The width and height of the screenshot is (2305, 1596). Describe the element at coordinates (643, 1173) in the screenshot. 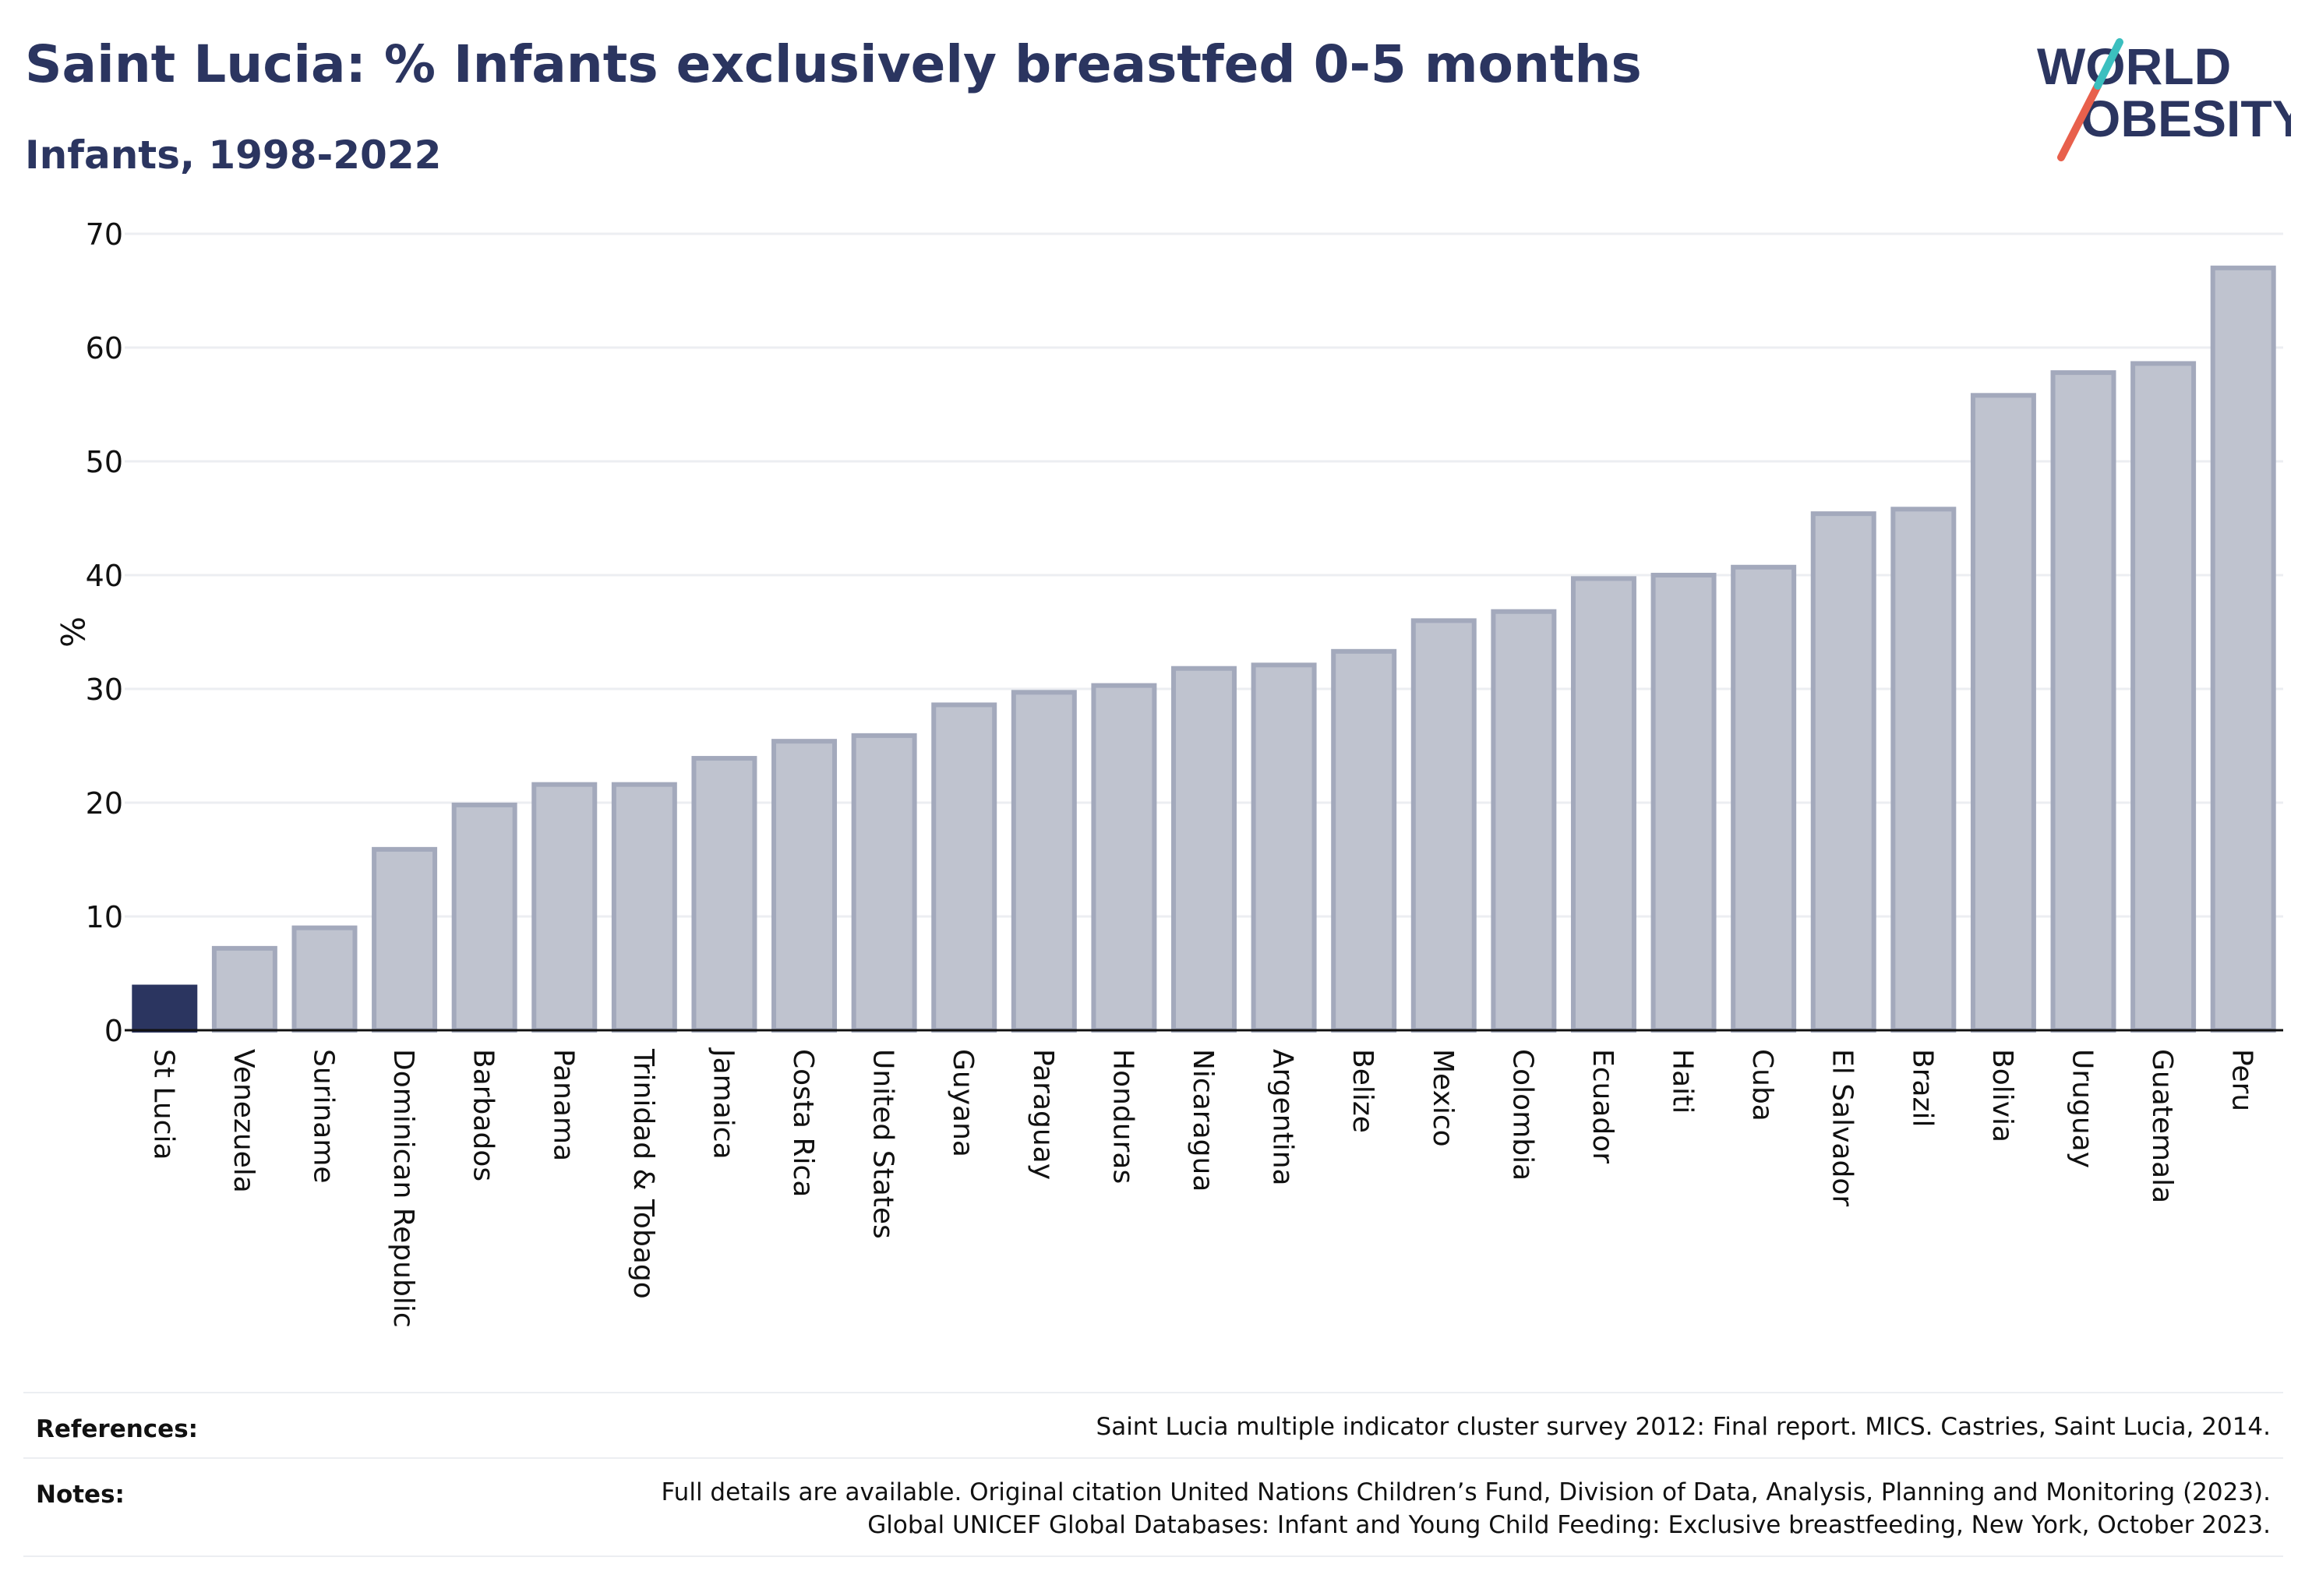

I see `x-tick-label: Trinidad & Tobago` at that location.